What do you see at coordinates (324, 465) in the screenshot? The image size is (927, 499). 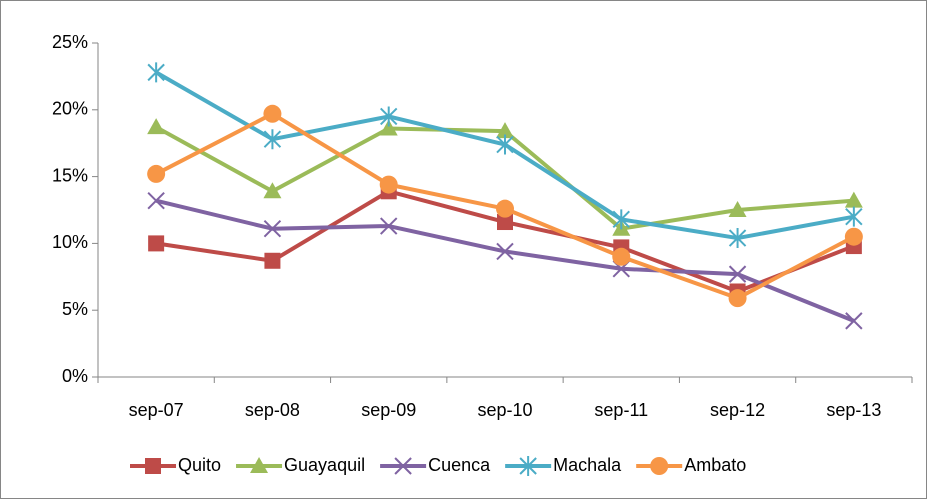 I see `legend-label: Guayaquil` at bounding box center [324, 465].